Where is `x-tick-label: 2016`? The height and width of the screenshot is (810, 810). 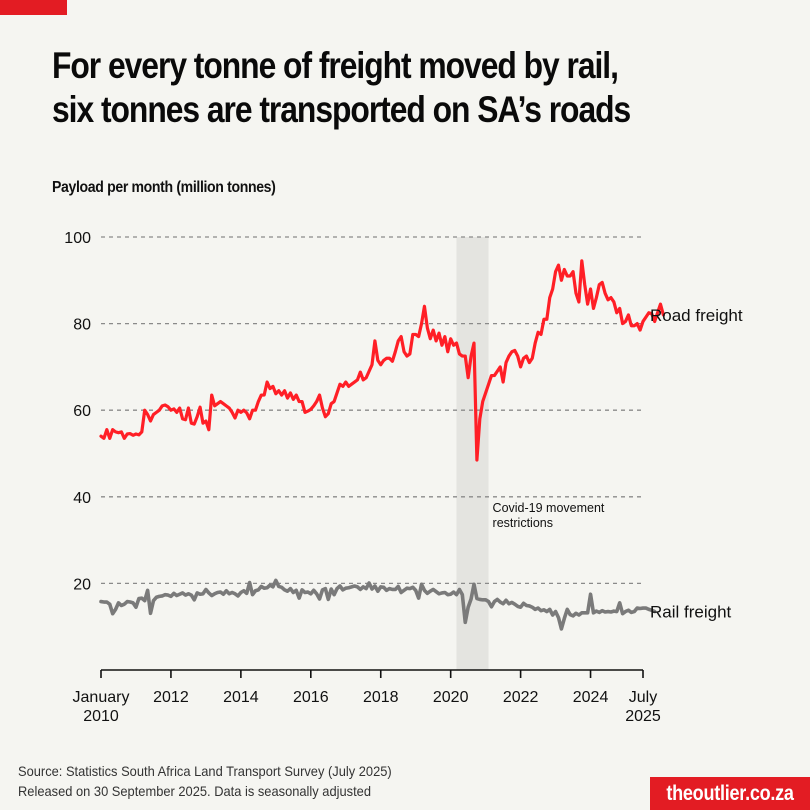 x-tick-label: 2016 is located at coordinates (311, 697).